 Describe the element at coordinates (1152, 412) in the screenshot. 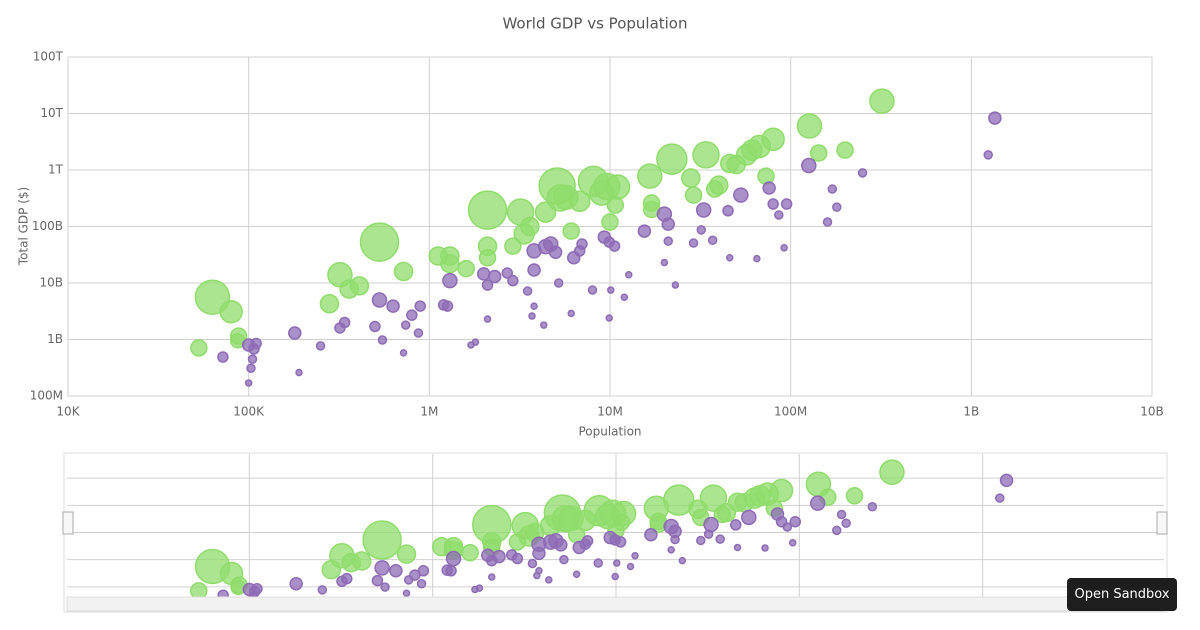

I see `x-tick-label: 10B` at that location.